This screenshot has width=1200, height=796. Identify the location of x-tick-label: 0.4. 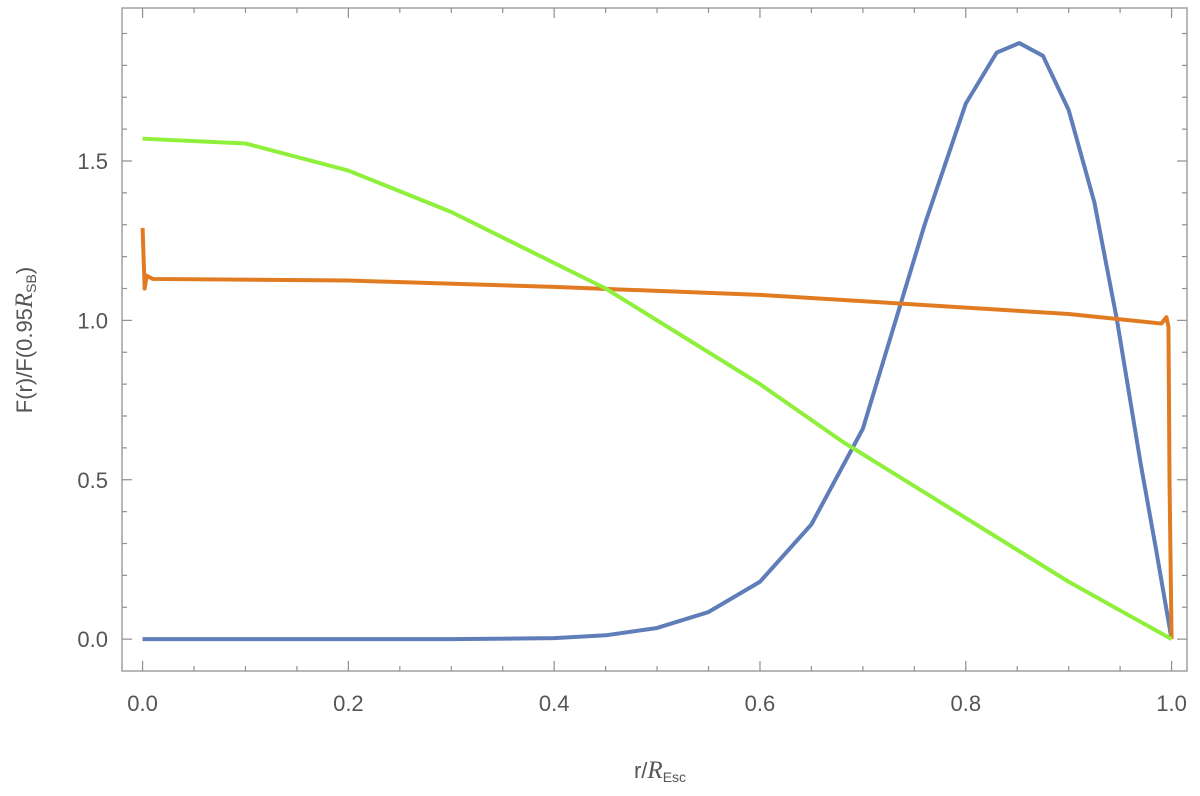
(554, 703).